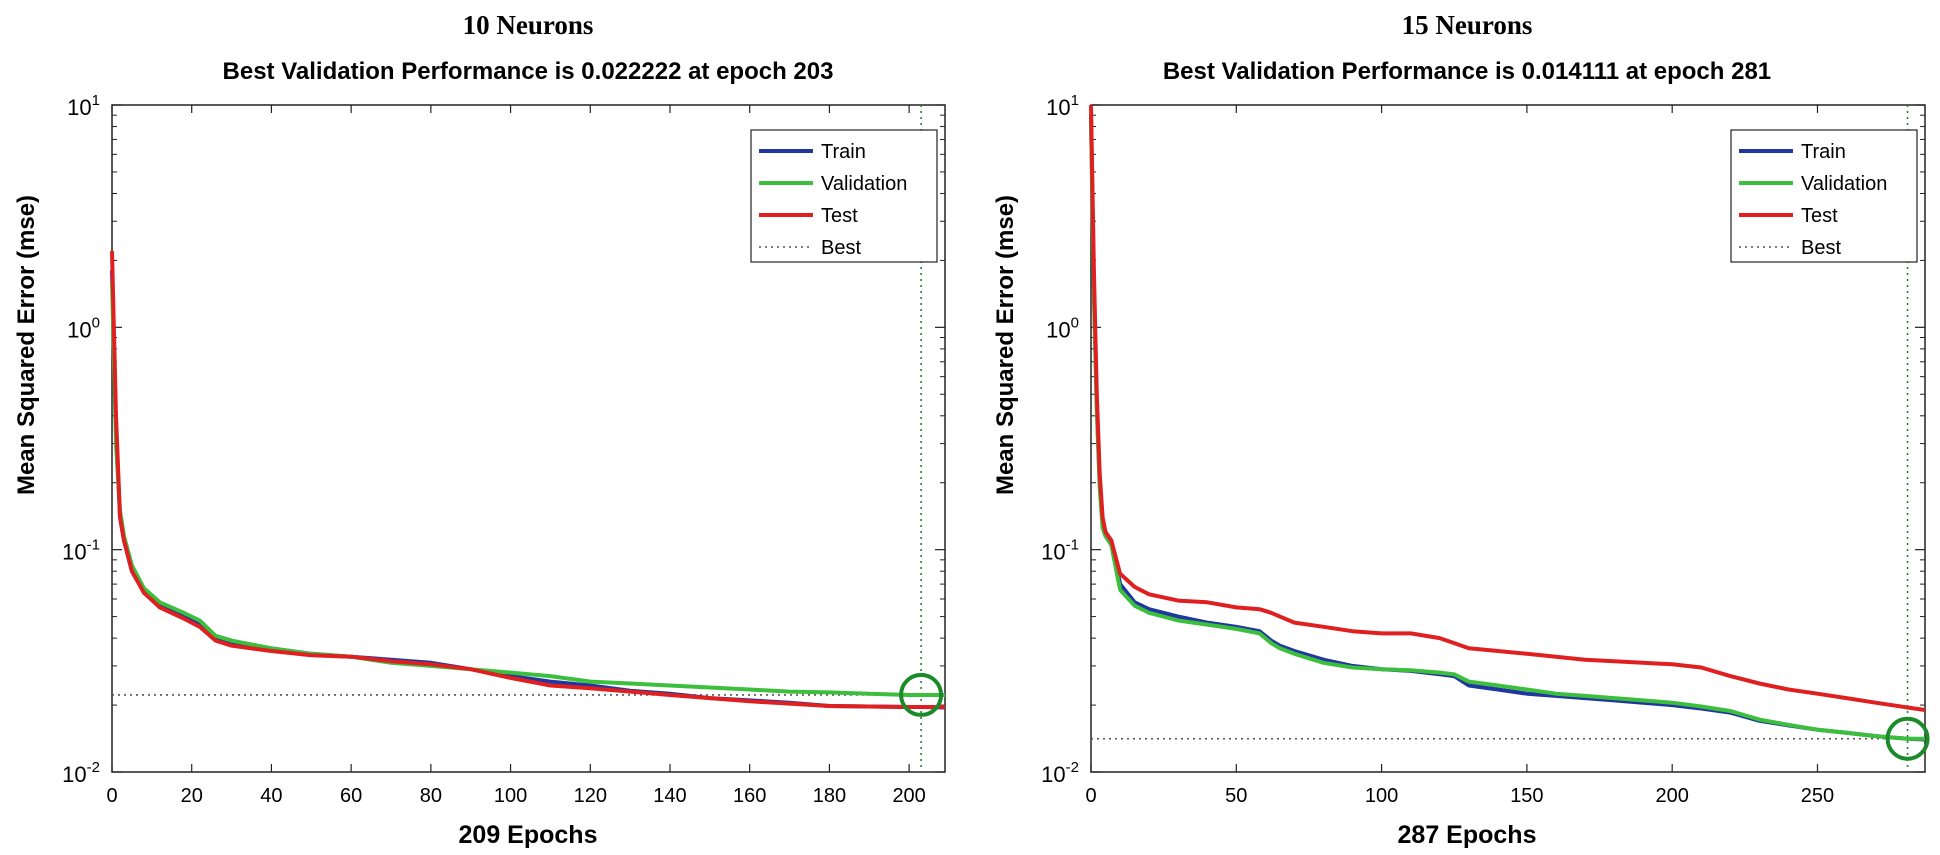 Image resolution: width=1940 pixels, height=855 pixels. I want to click on x-tick-label: 60, so click(351, 796).